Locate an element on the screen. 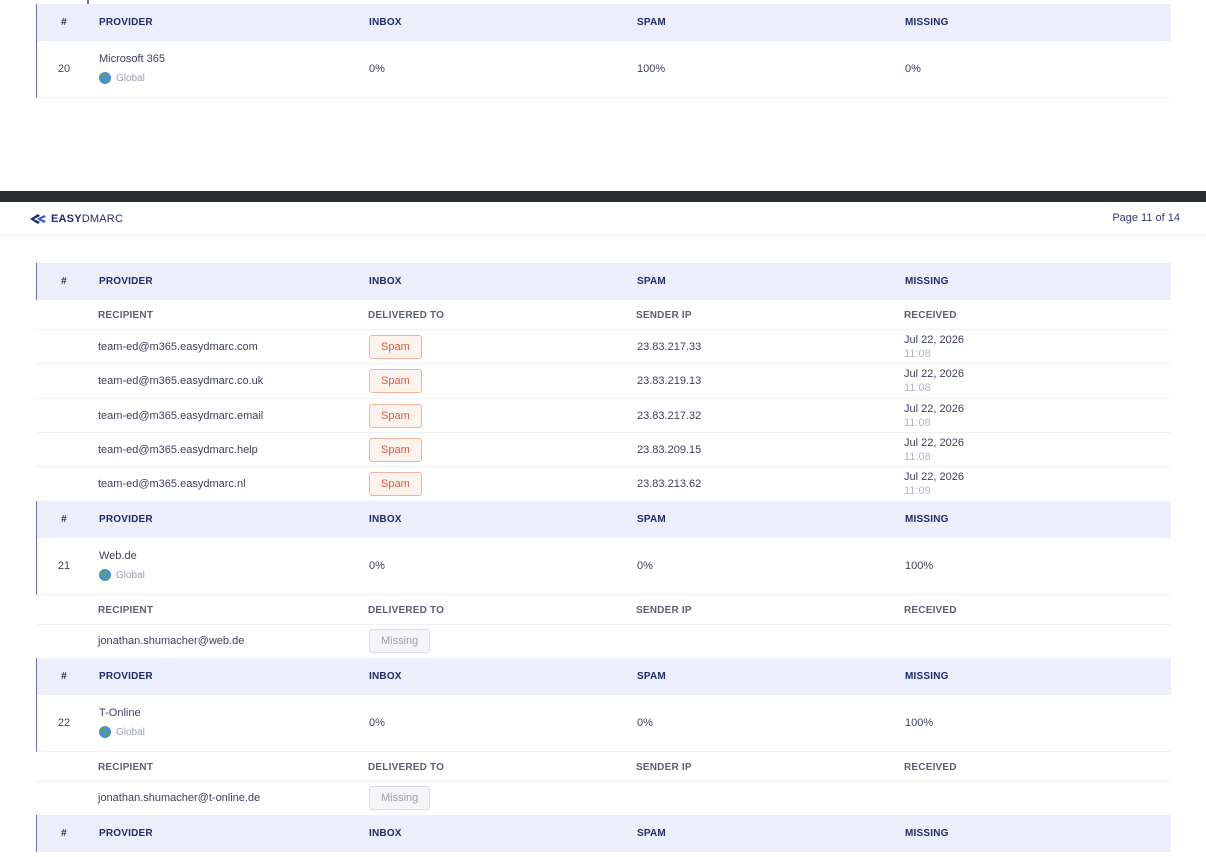  page-number: Page 11 of 14 is located at coordinates (1146, 218).